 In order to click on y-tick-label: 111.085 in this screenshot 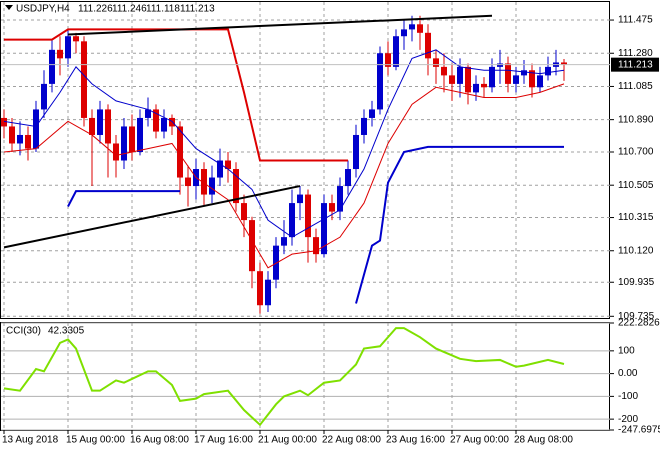, I will do `click(635, 86)`.